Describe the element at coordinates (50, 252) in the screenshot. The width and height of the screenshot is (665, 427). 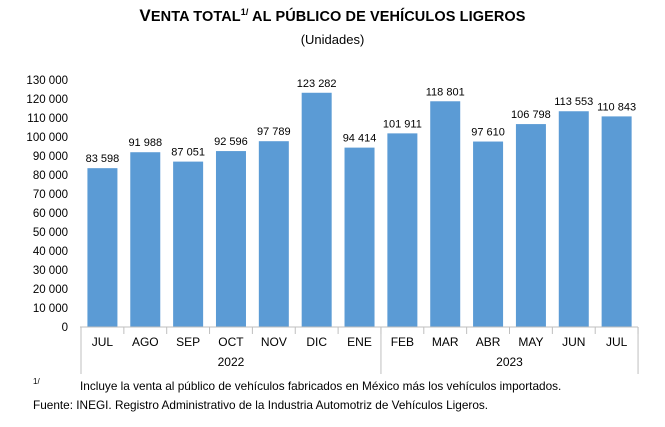
I see `y-tick-label: 40 000` at that location.